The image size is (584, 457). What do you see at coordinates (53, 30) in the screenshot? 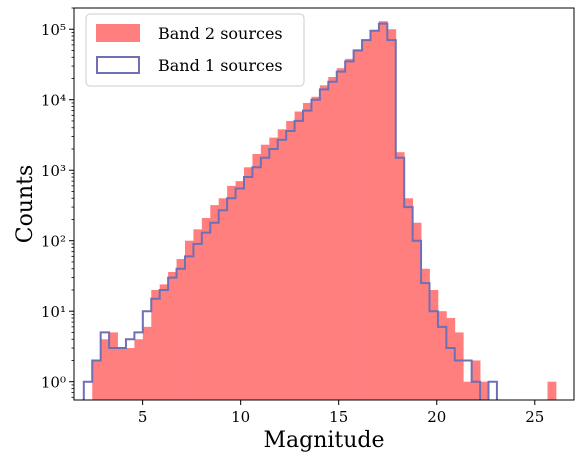
I see `y-tick-label: 10⁵` at bounding box center [53, 30].